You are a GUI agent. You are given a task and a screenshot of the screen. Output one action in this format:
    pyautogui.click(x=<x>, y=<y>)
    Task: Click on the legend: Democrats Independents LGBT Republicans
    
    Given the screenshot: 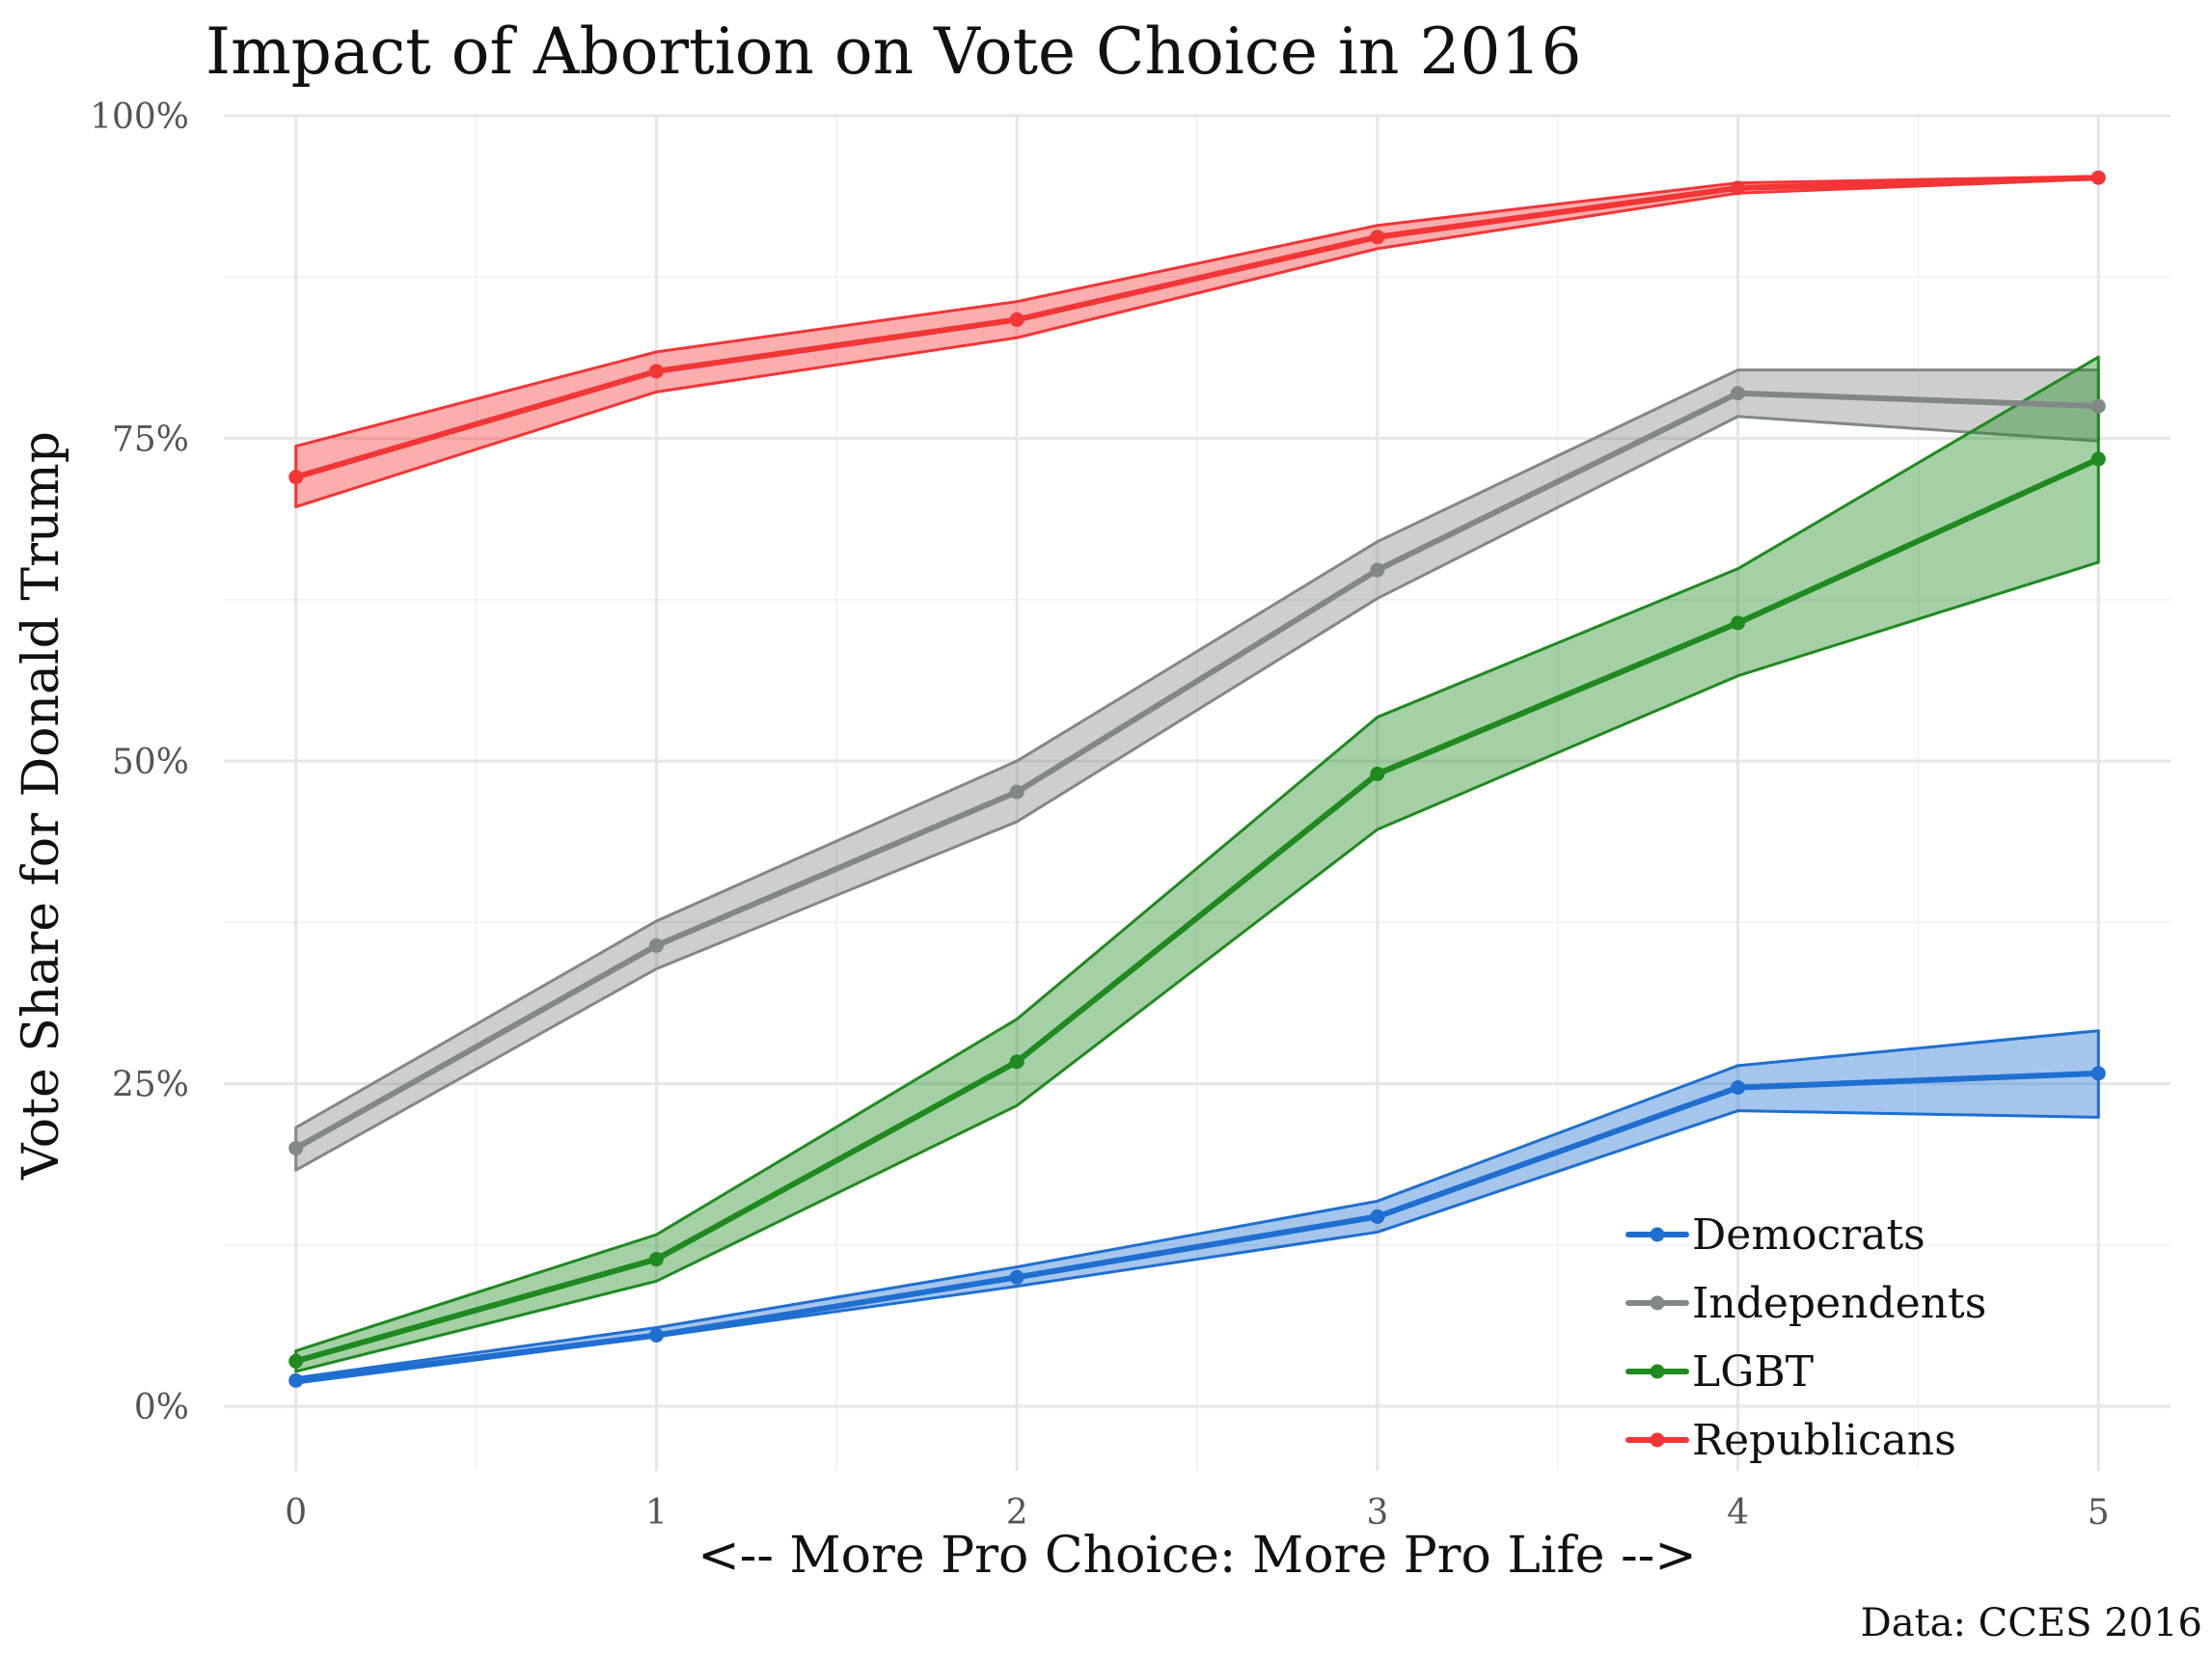 What is the action you would take?
    pyautogui.click(x=1805, y=1337)
    